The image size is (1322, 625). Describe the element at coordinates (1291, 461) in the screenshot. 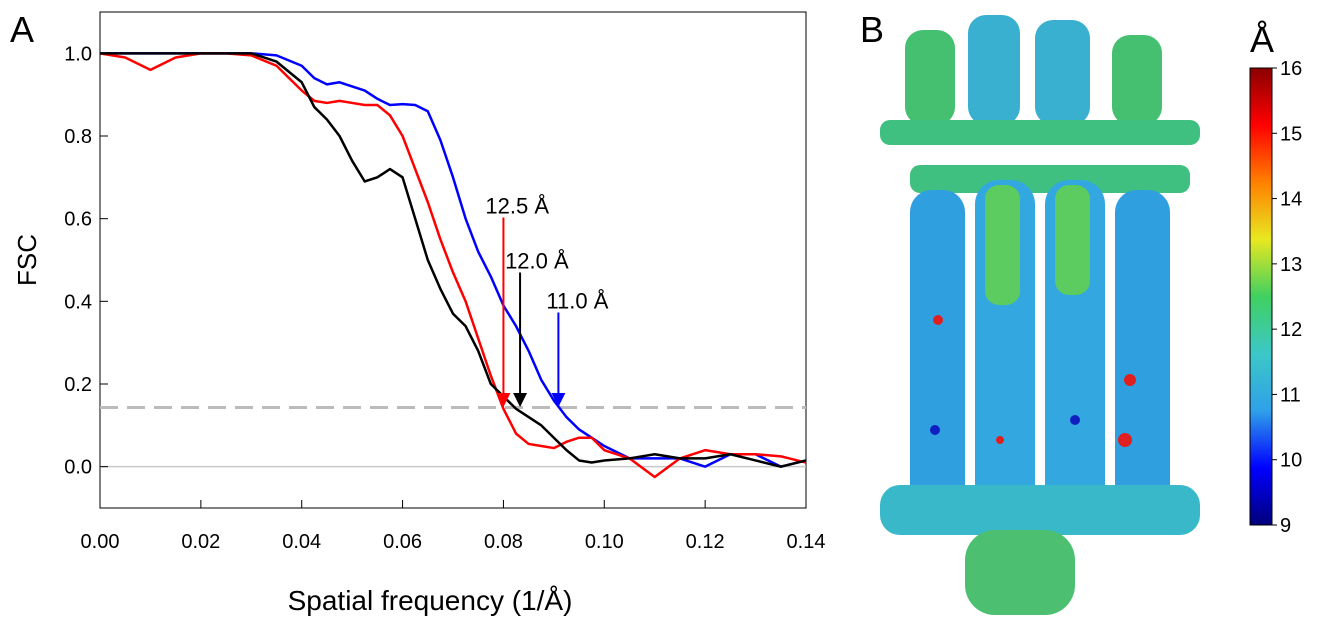

I see `colorbar-tick-label: 10` at that location.